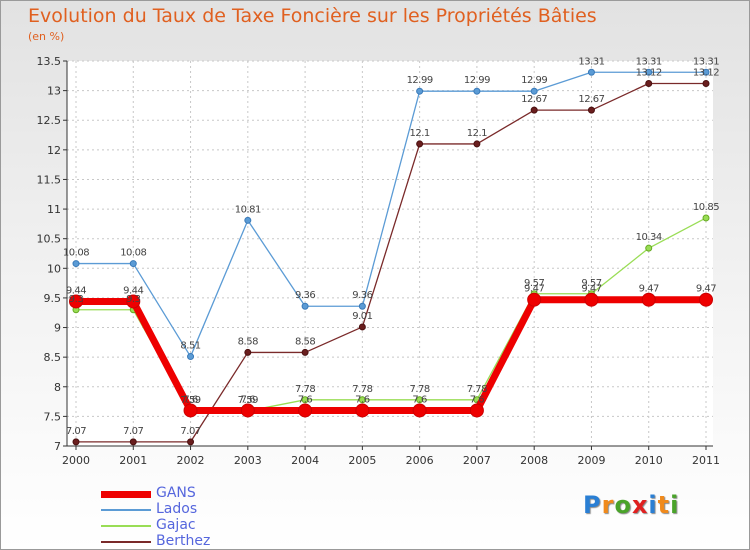 The image size is (750, 550). I want to click on data-label-berthez: 12.67, so click(534, 99).